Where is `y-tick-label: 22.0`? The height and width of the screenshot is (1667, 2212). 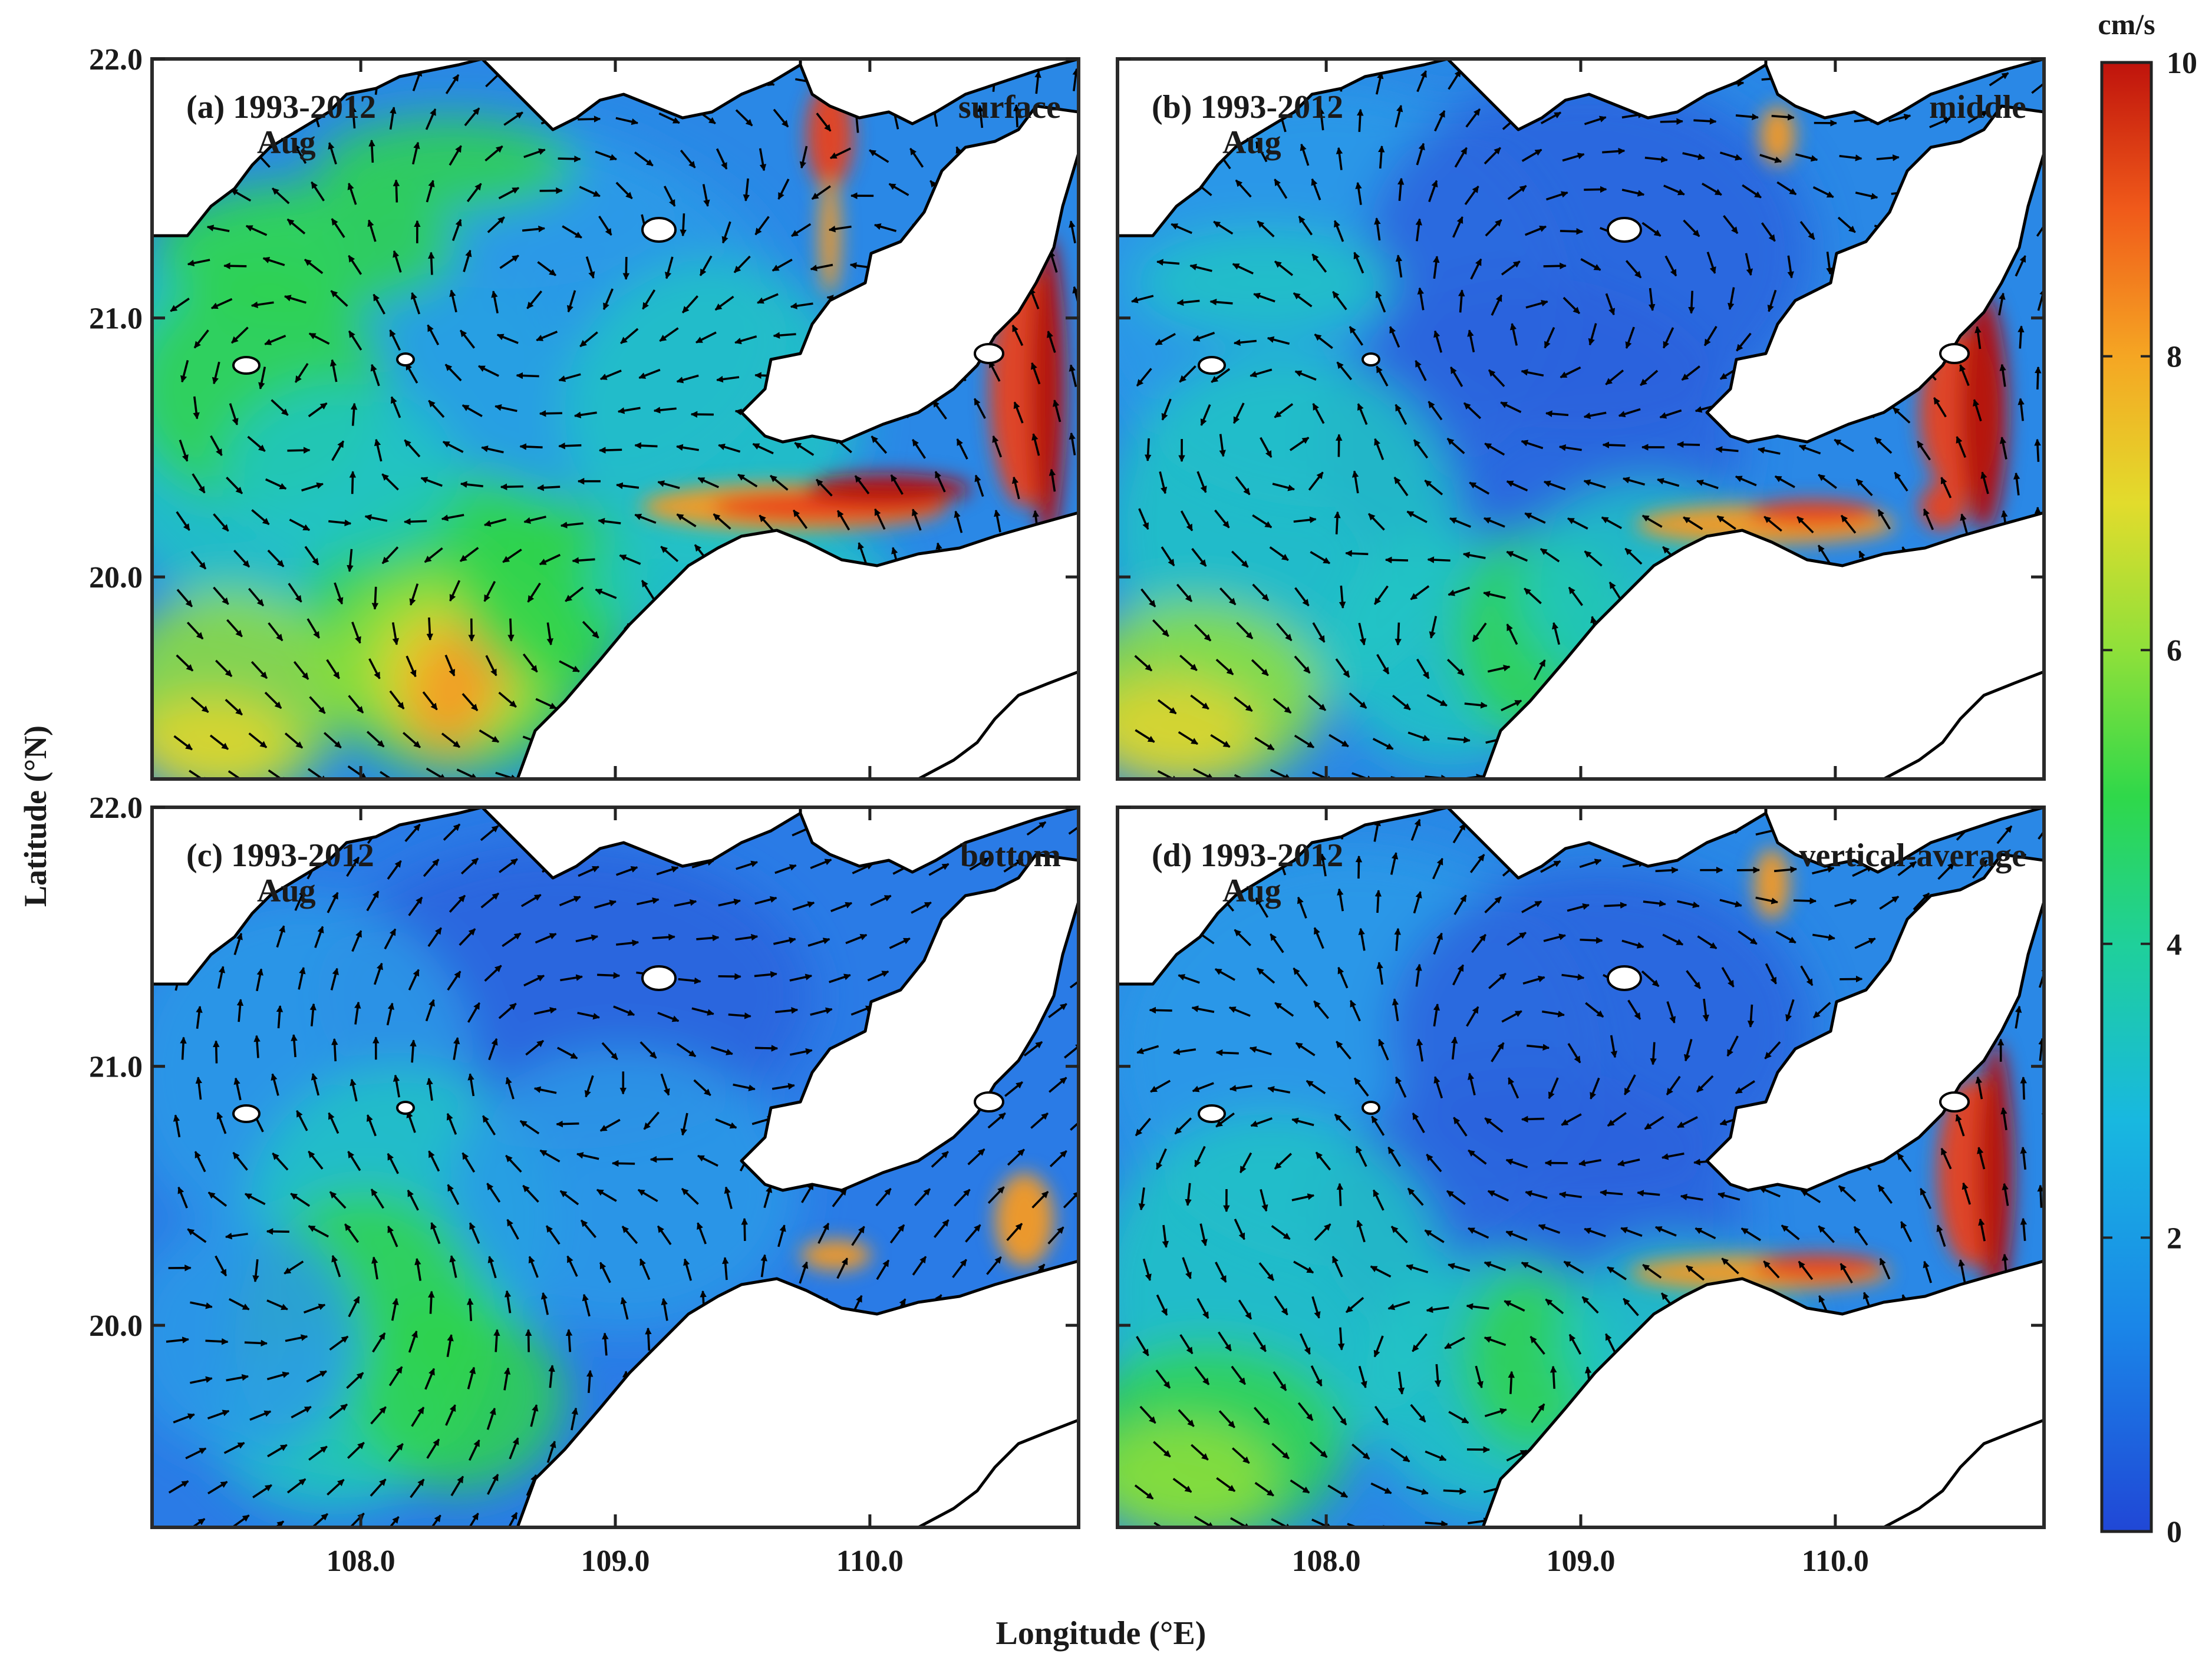 y-tick-label: 22.0 is located at coordinates (116, 808).